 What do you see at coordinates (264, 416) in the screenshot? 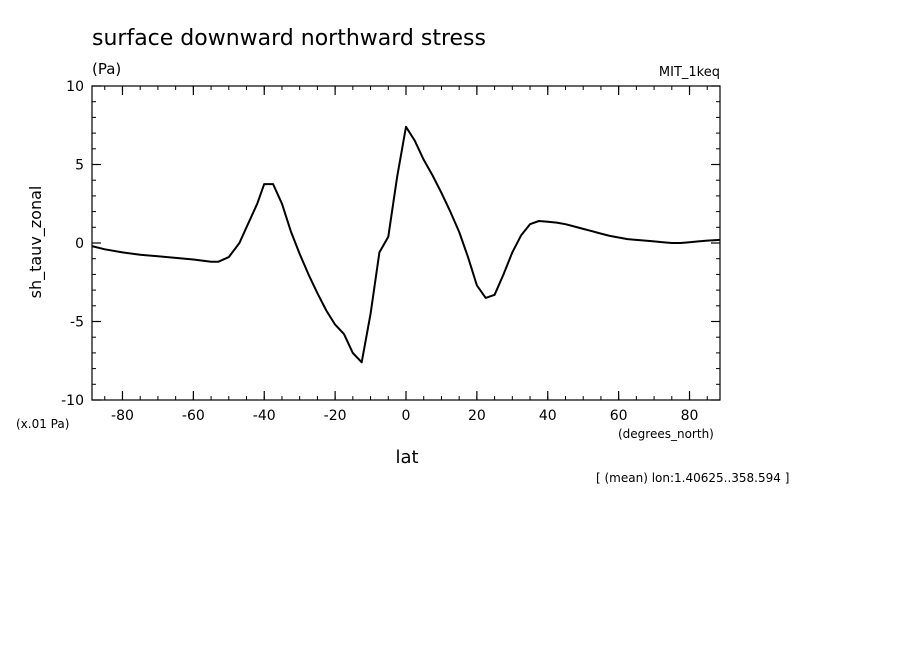
I see `x-tick-label: -40` at bounding box center [264, 416].